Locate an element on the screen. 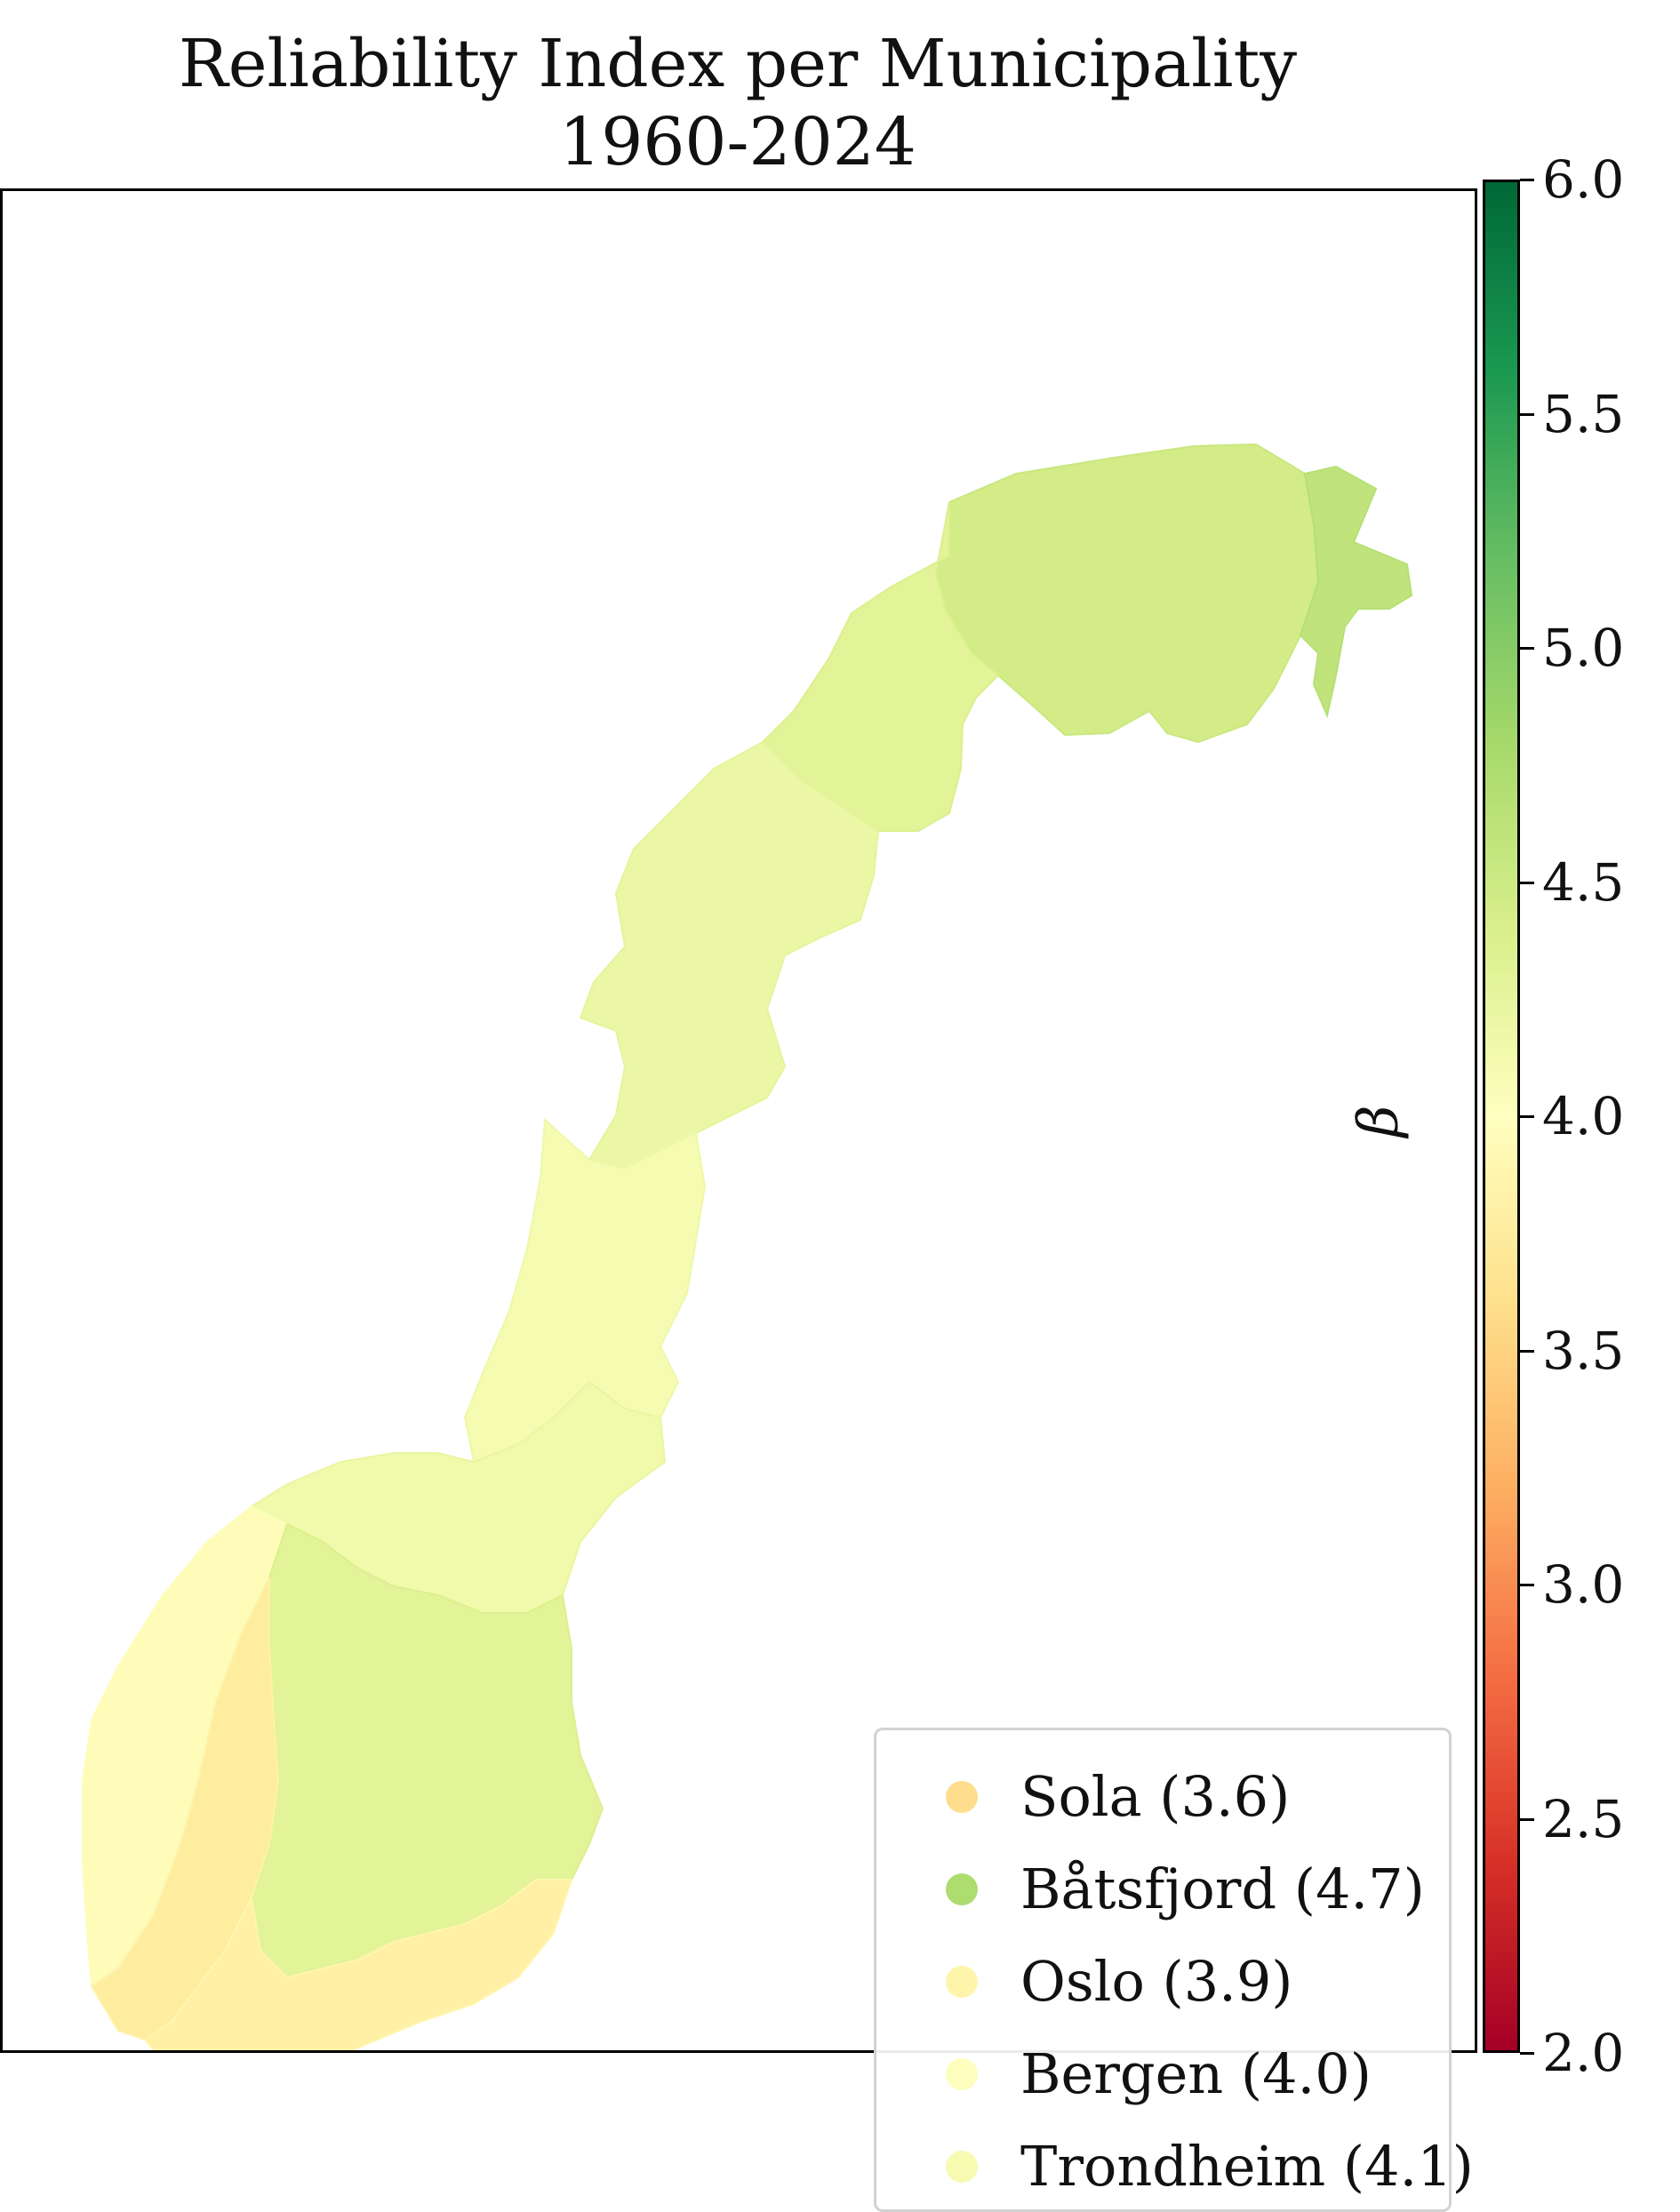 The image size is (1680, 2212). map-title: Reliability Index per Municipality is located at coordinates (738, 64).